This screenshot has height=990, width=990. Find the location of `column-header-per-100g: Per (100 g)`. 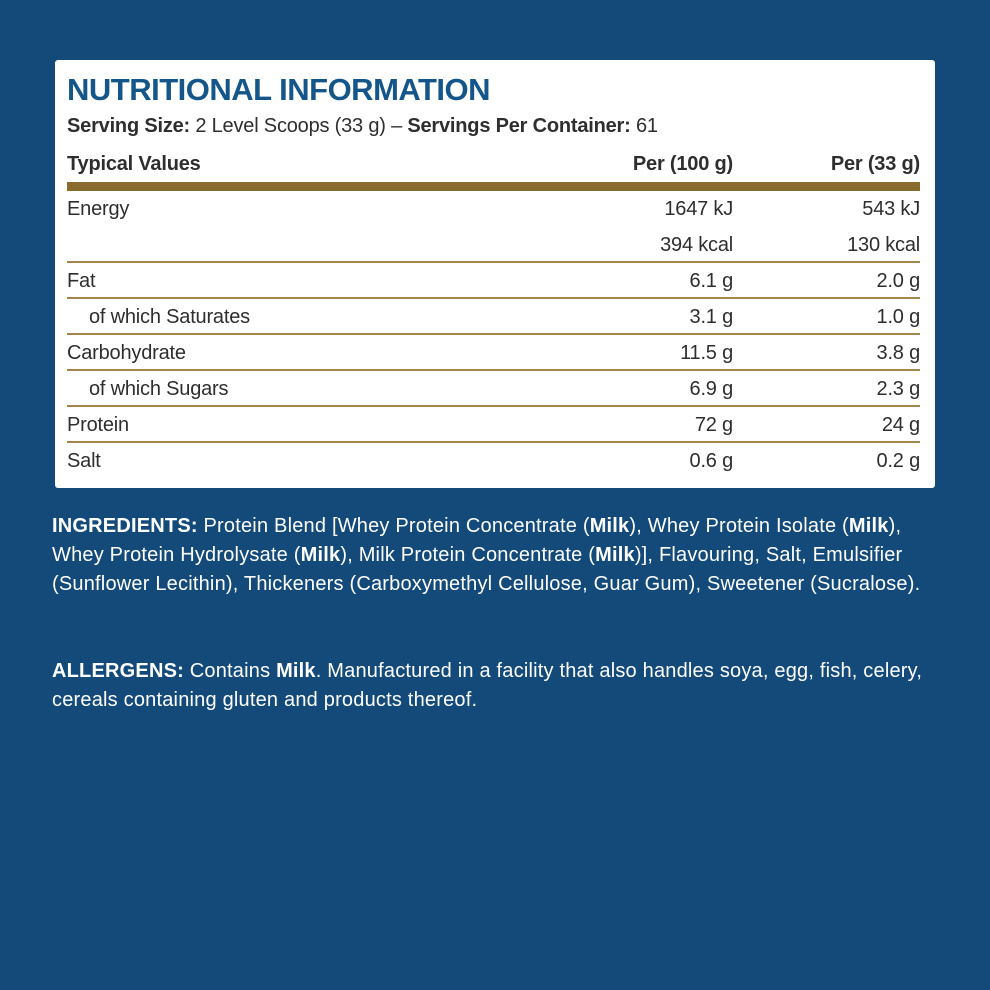

column-header-per-100g: Per (100 g) is located at coordinates (682, 164).